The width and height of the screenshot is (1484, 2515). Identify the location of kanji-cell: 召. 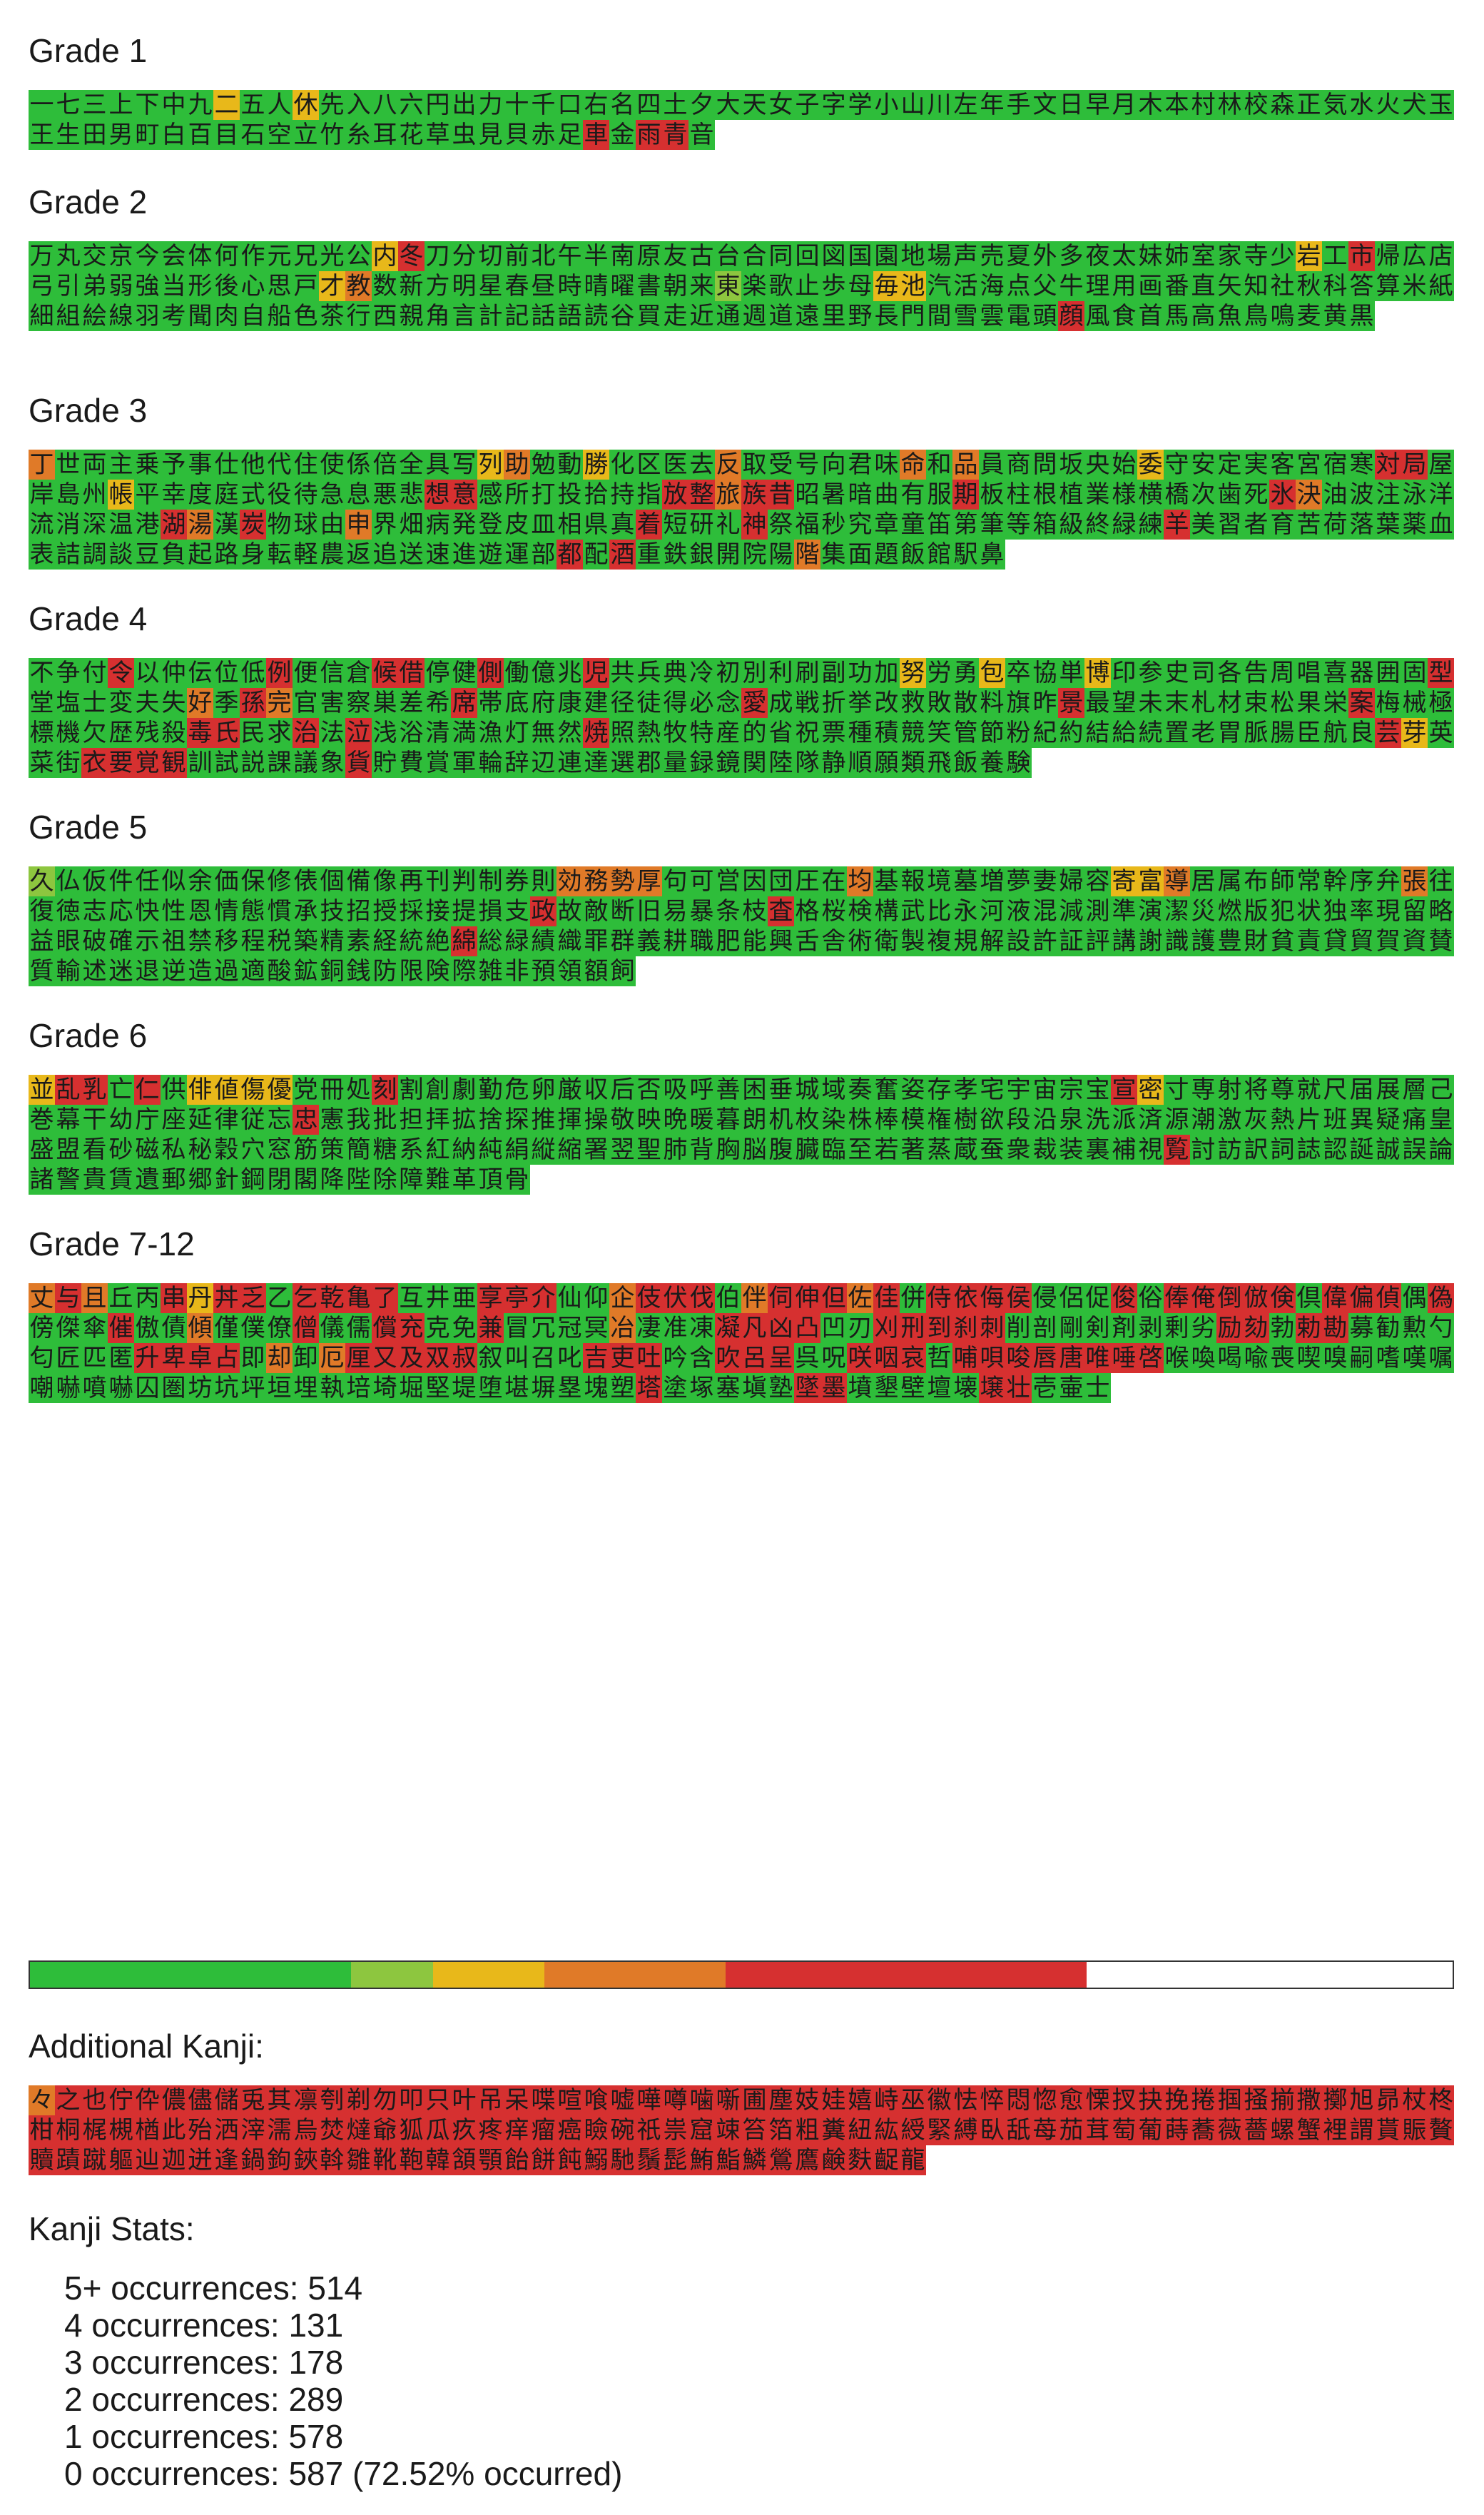
(543, 1358).